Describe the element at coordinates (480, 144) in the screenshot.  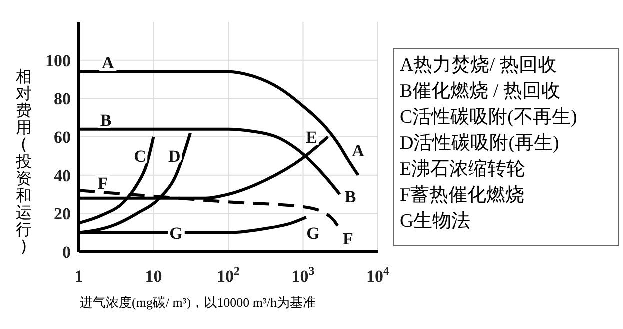
I see `text: D活性碳吸附(再生)` at that location.